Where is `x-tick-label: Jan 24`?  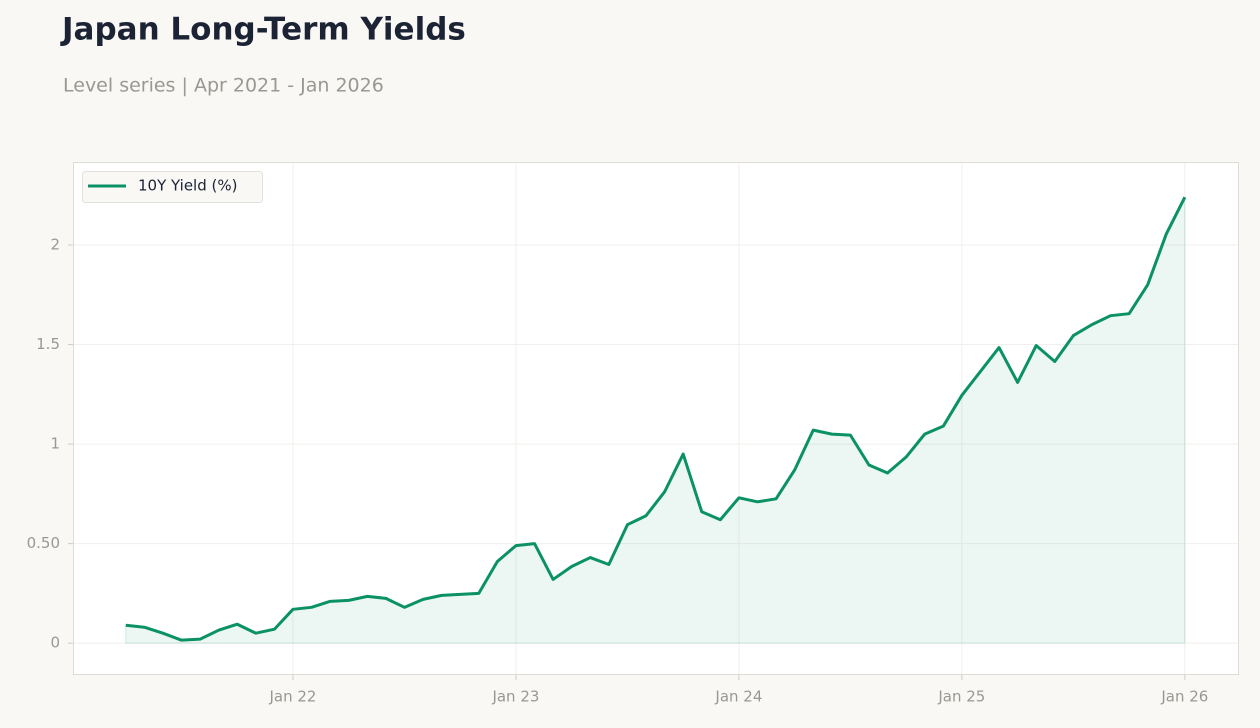 x-tick-label: Jan 24 is located at coordinates (738, 697).